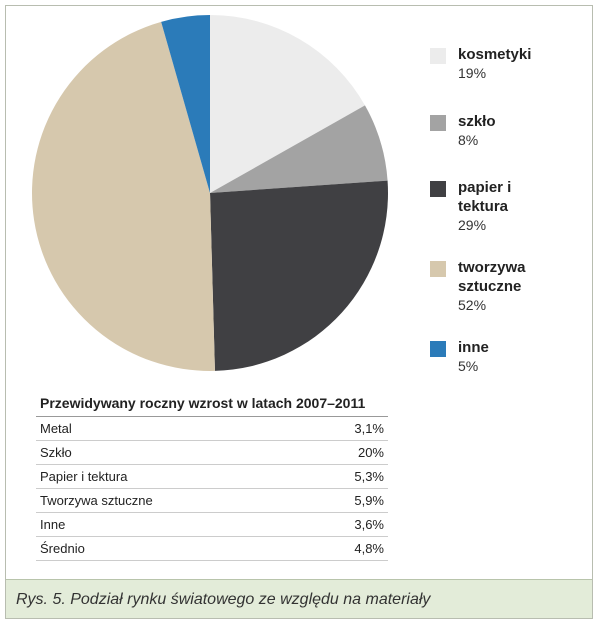  Describe the element at coordinates (477, 121) in the screenshot. I see `legend-label: szkło` at that location.